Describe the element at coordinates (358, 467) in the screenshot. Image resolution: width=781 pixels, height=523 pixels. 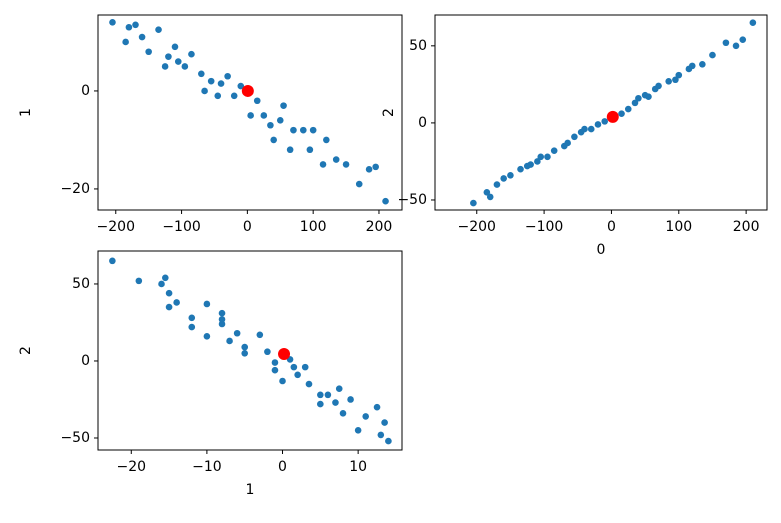
I see `x-tick-label: 10` at that location.